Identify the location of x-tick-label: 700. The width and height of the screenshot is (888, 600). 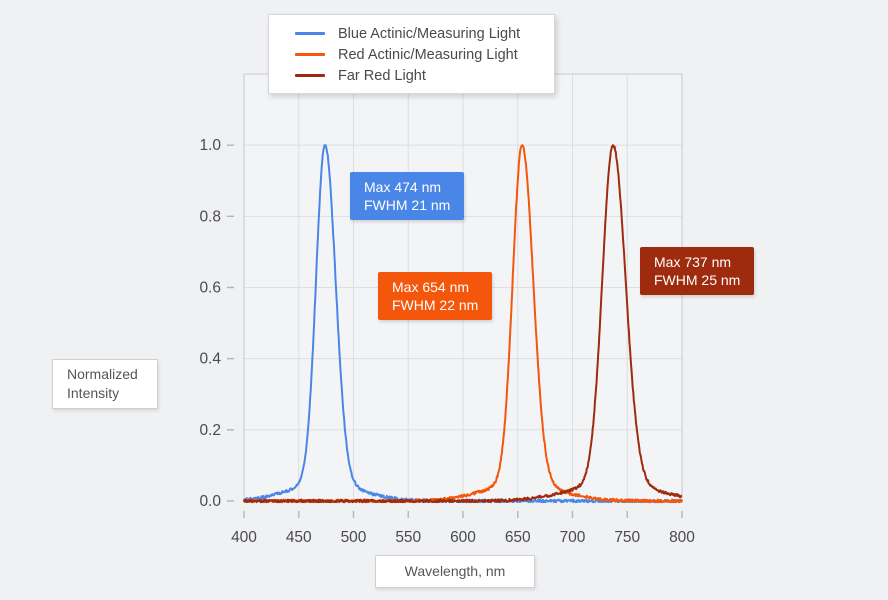
(573, 537).